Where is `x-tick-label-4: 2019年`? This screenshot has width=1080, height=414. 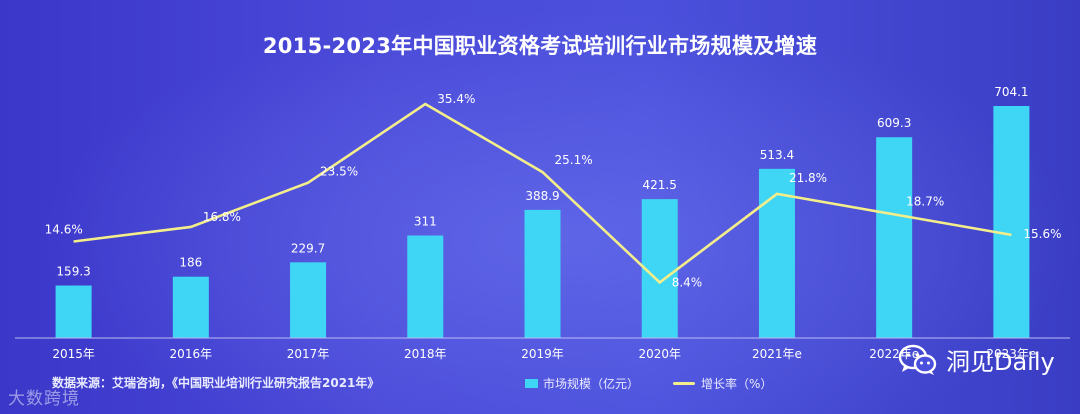
x-tick-label-4: 2019年 is located at coordinates (542, 354).